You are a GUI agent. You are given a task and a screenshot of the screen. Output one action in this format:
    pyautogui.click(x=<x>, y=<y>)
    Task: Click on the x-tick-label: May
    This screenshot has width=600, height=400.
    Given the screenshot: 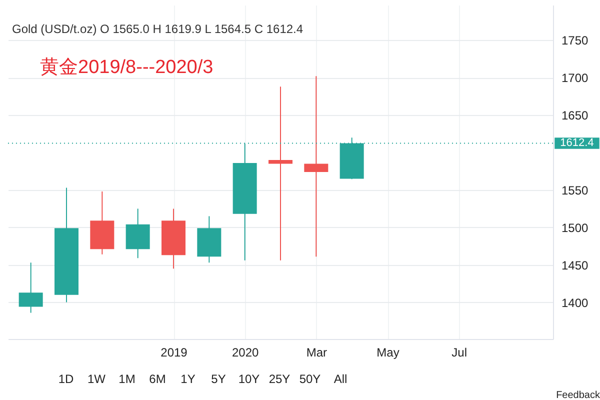 What is the action you would take?
    pyautogui.click(x=388, y=353)
    